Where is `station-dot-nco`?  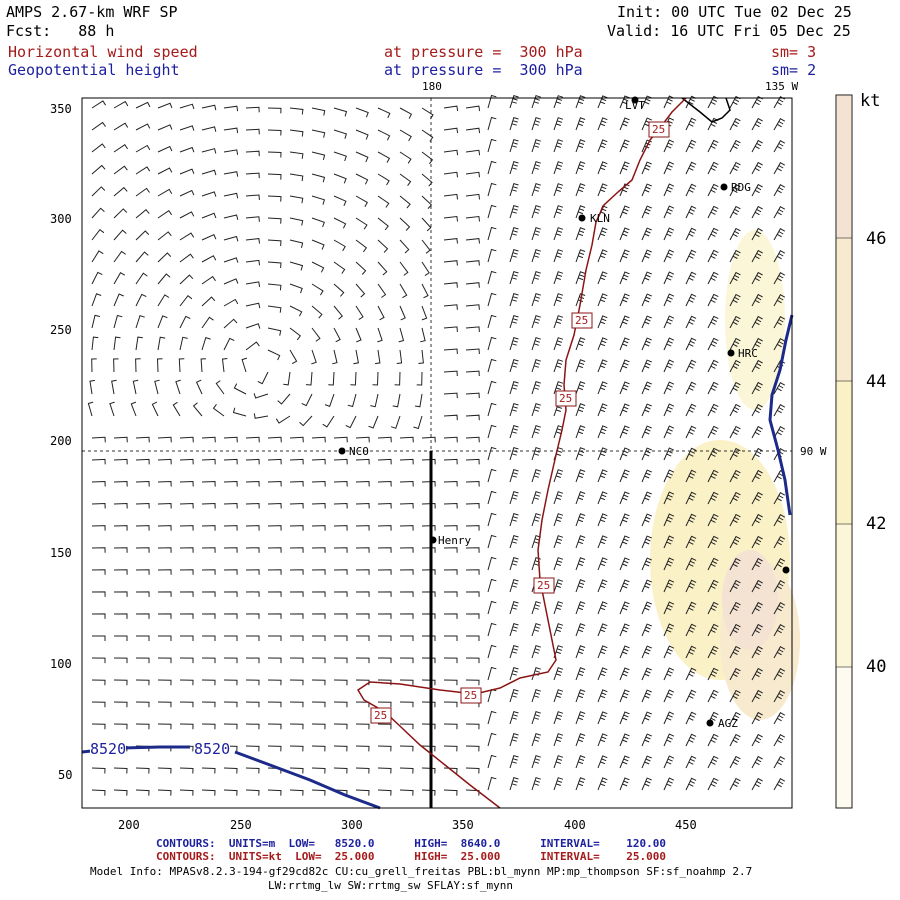
station-dot-nco is located at coordinates (342, 451).